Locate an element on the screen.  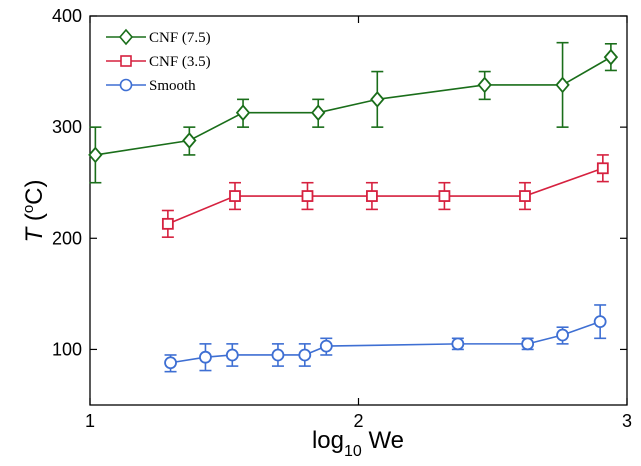
y-axis-label: T (oC) is located at coordinates (34, 210).